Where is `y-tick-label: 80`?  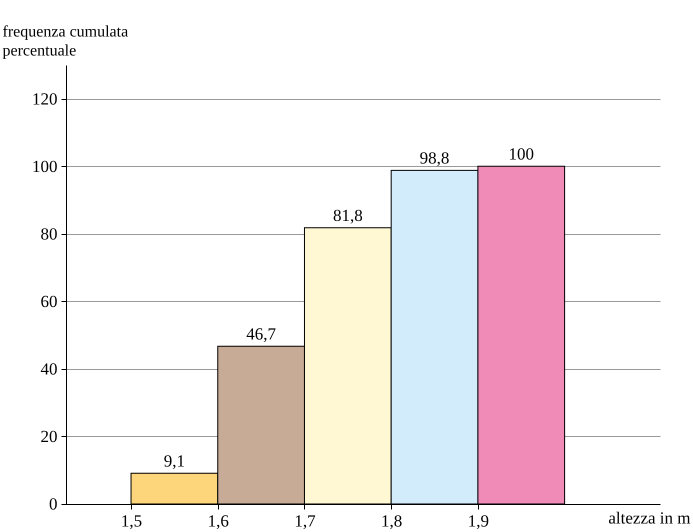
y-tick-label: 80 is located at coordinates (49, 234).